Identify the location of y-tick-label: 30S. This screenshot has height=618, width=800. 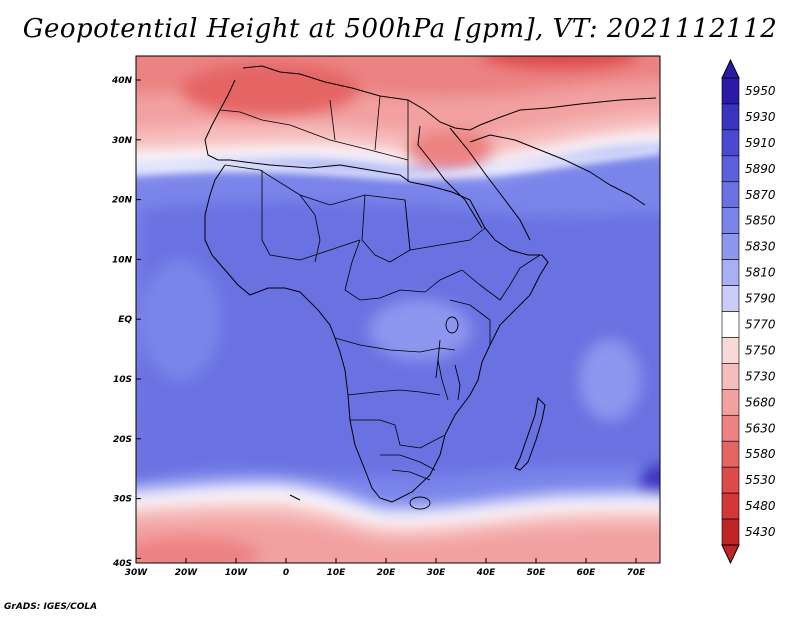
(122, 500).